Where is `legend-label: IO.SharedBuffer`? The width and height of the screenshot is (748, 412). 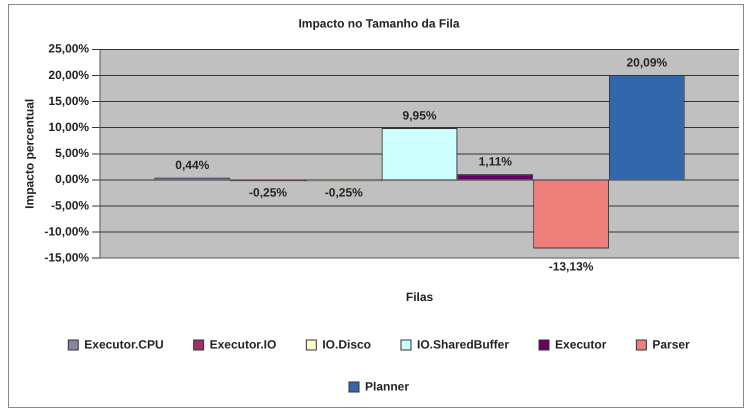 legend-label: IO.SharedBuffer is located at coordinates (463, 344).